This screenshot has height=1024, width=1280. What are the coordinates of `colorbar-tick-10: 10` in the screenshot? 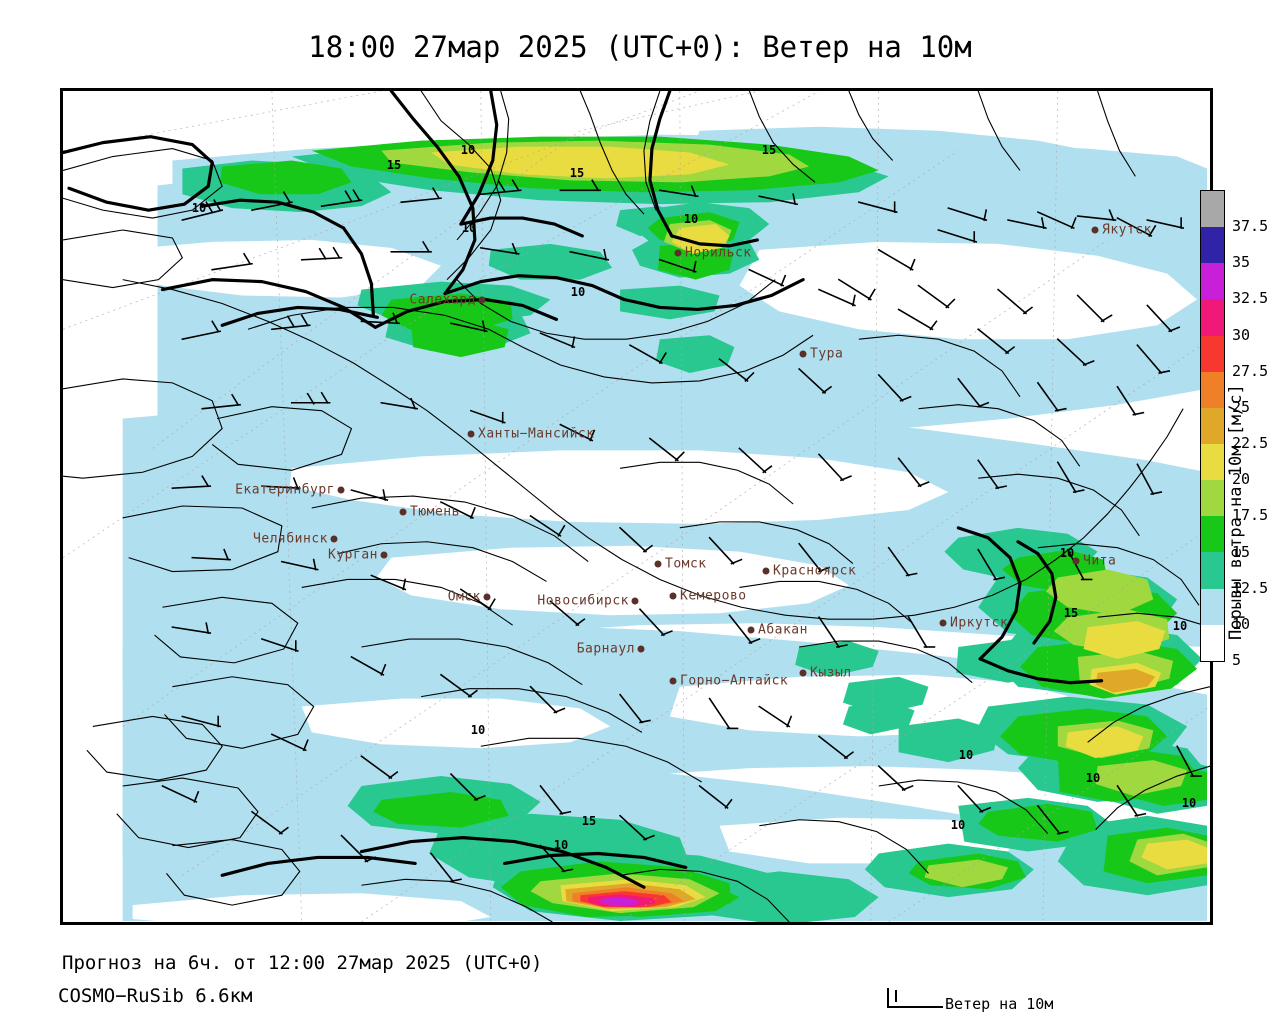 It's located at (1241, 623).